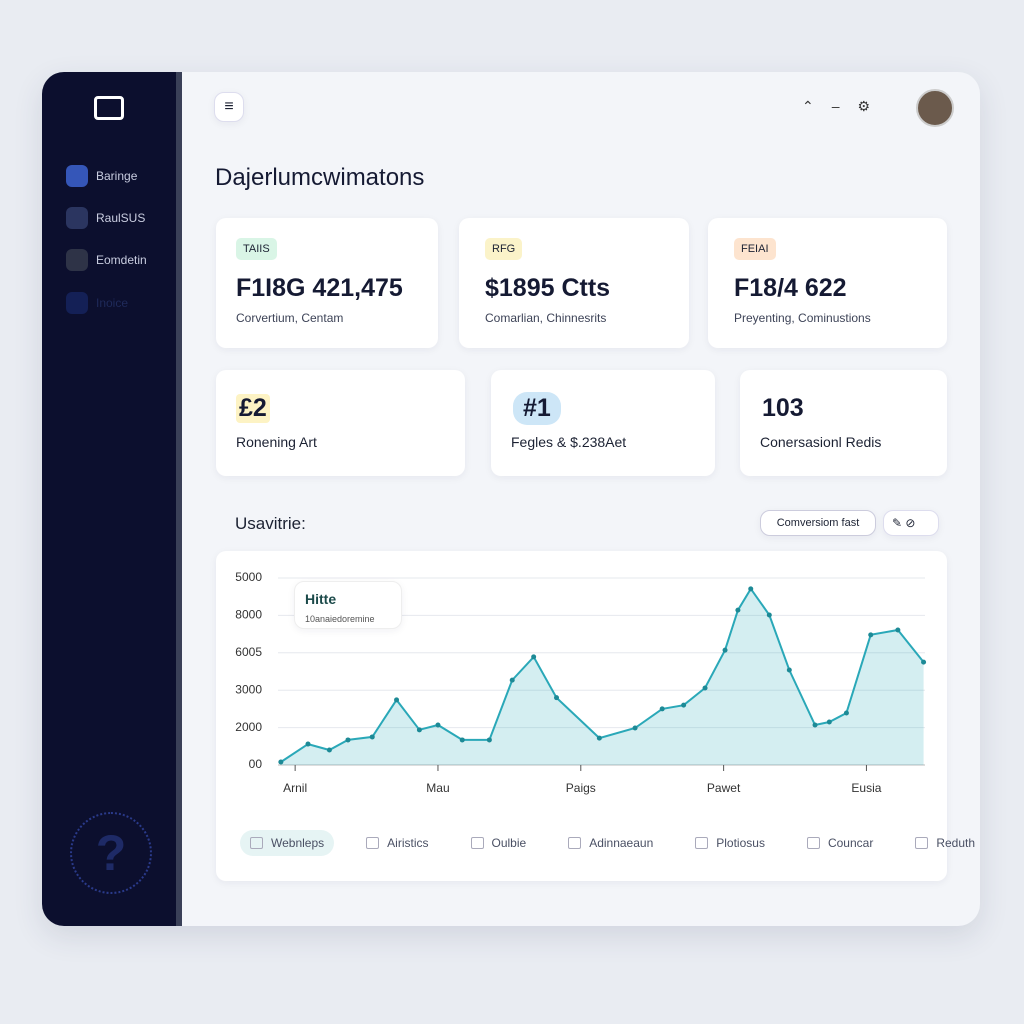 The height and width of the screenshot is (1024, 1024). Describe the element at coordinates (724, 788) in the screenshot. I see `x-tick-label: Pawet` at that location.